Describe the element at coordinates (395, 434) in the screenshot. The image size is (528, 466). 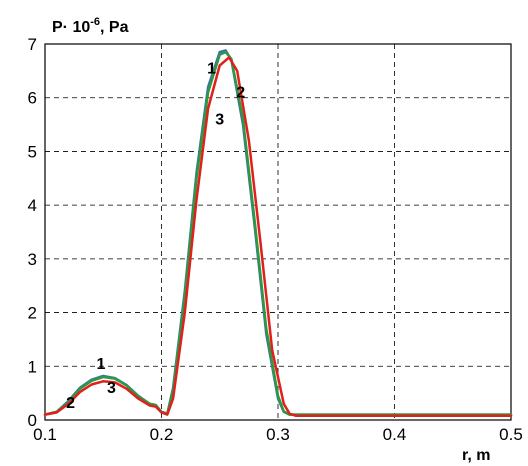
I see `x-tick-label: 0.4` at that location.